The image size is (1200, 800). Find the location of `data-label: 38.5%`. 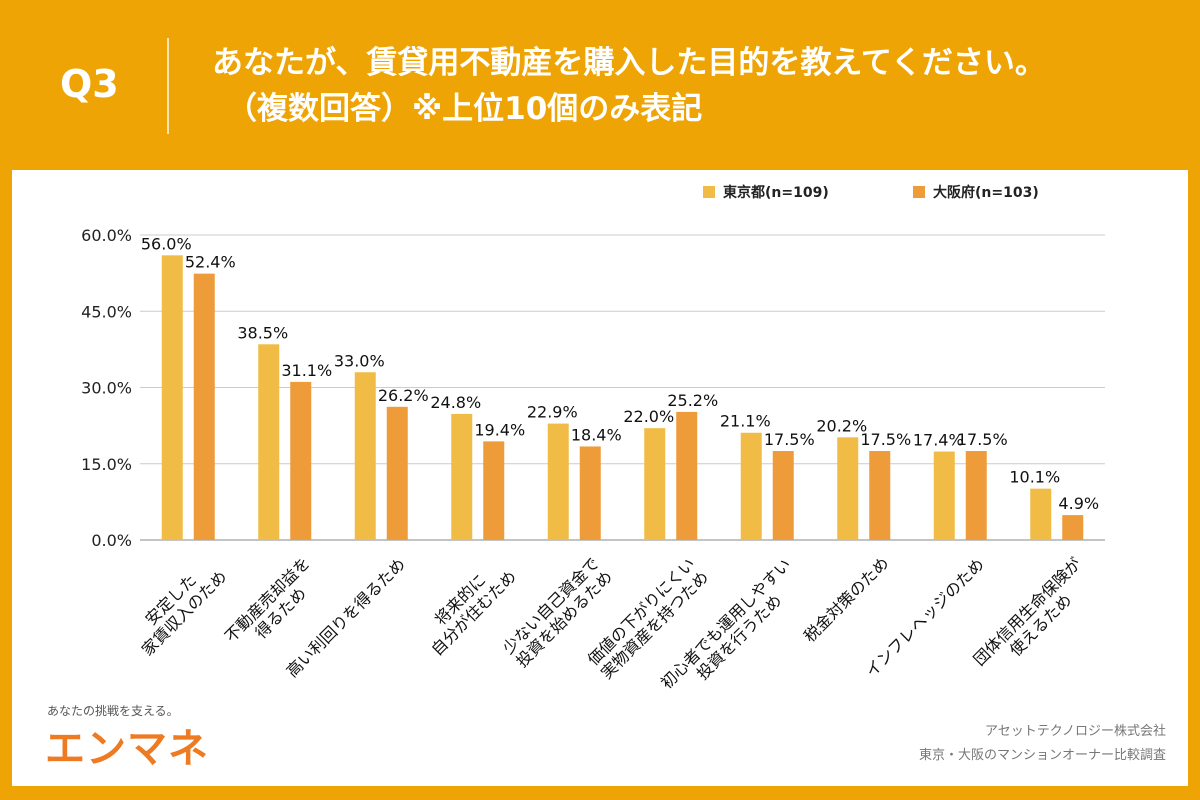

data-label: 38.5% is located at coordinates (262, 332).